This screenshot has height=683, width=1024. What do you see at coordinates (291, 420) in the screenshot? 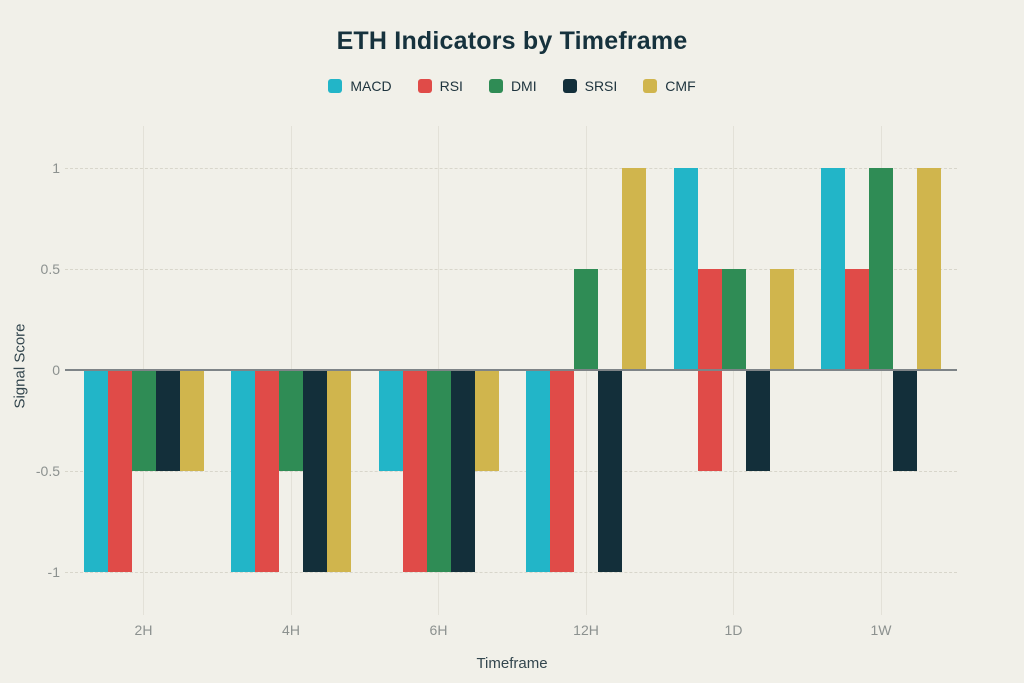
I see `bar-dmi-4h` at bounding box center [291, 420].